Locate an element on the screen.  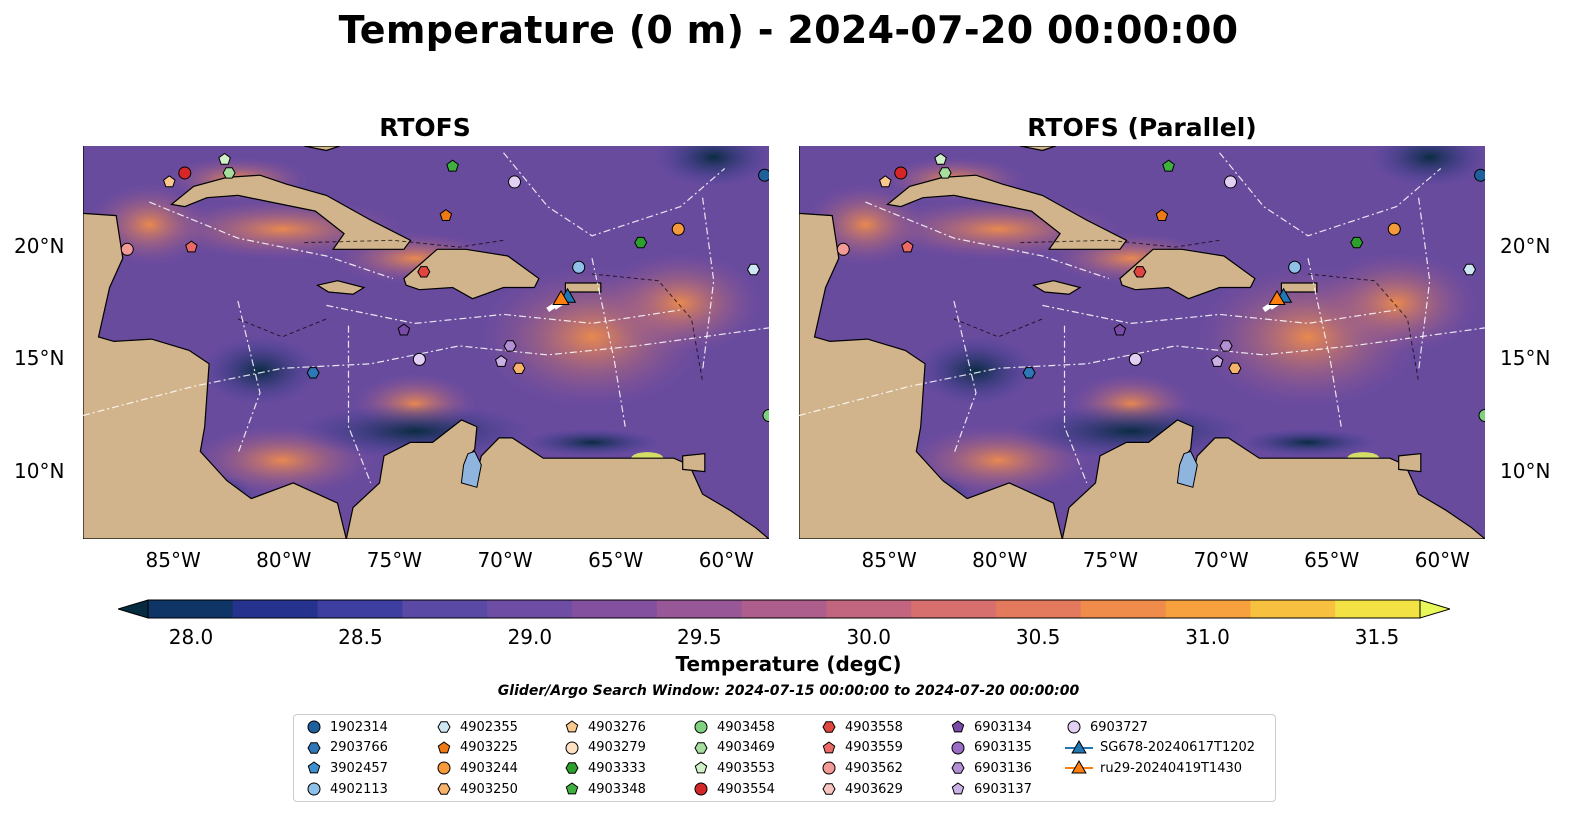
legend-item: ru29-20240419T1430 is located at coordinates (1153, 768).